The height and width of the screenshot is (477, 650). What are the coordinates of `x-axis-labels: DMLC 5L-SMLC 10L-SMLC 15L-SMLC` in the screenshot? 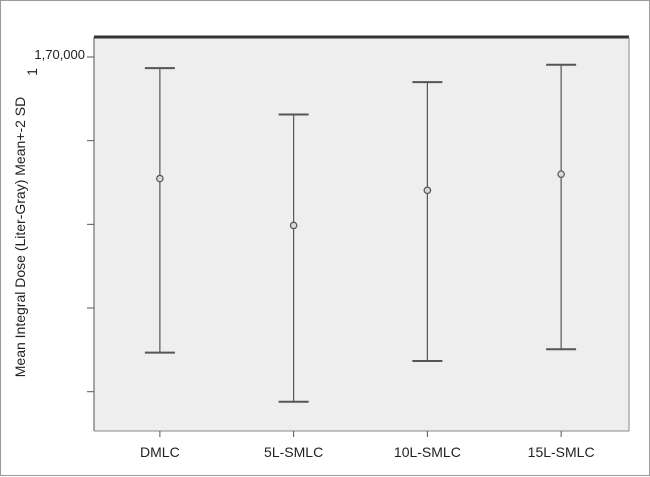 It's located at (367, 445).